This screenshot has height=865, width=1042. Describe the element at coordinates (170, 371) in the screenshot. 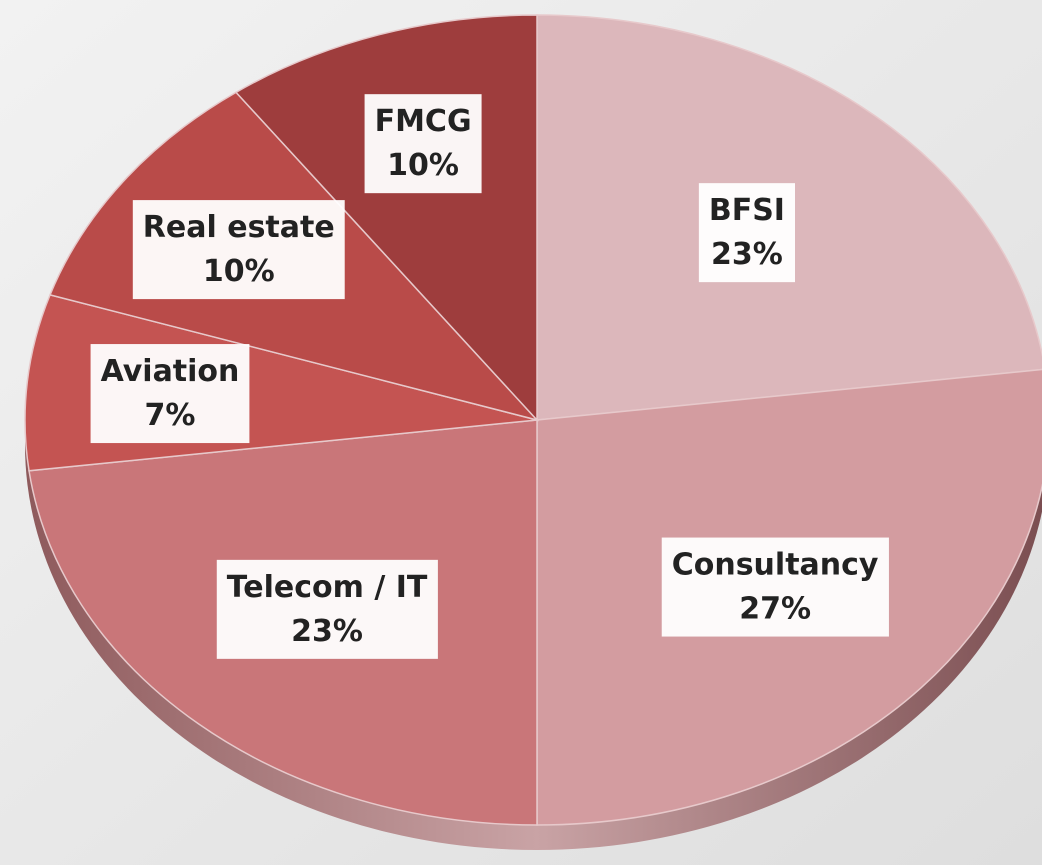

I see `slice-label: Aviation` at that location.